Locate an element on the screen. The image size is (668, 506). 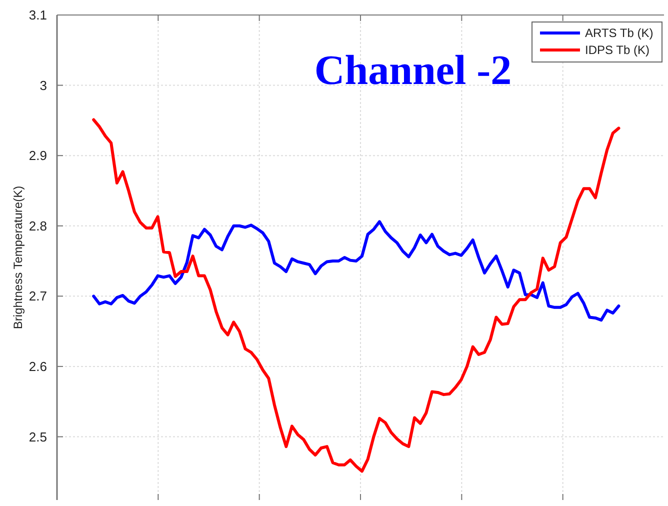
y-tick-label: 2.8 is located at coordinates (37, 226).